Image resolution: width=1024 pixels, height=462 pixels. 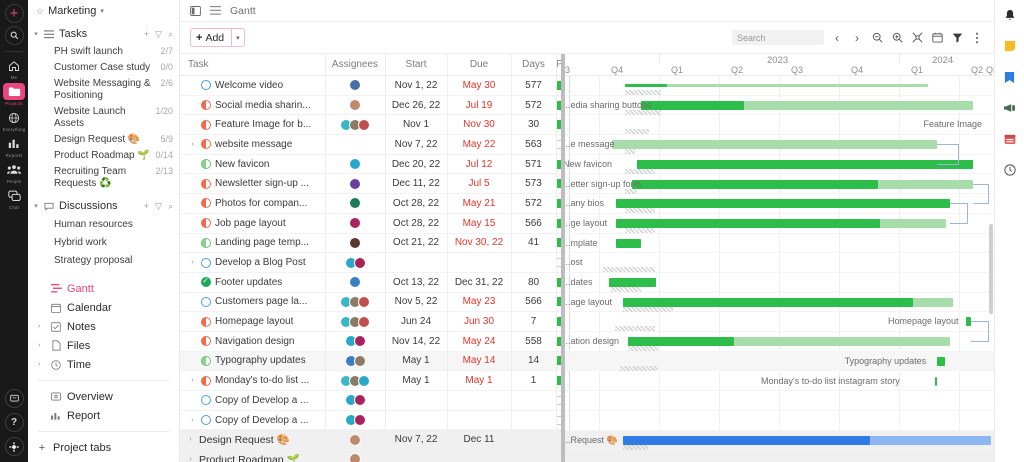 What do you see at coordinates (563, 258) in the screenshot?
I see `column-splitter` at bounding box center [563, 258].